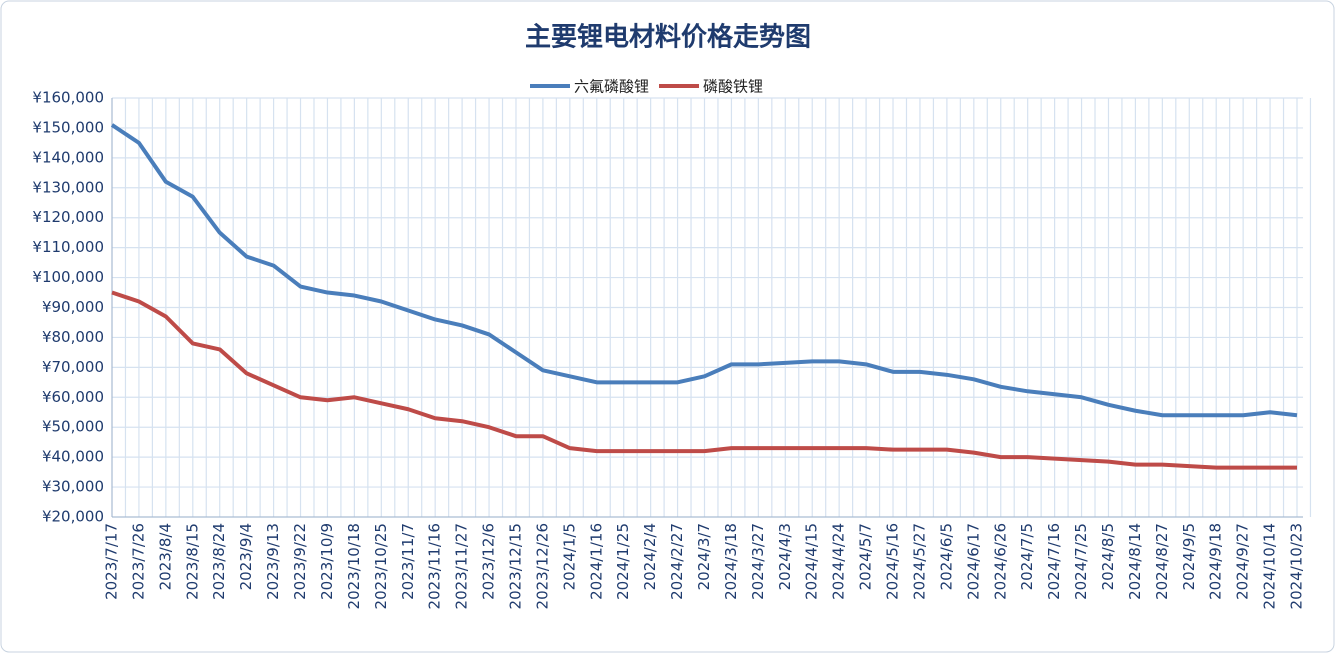  I want to click on x-tick-label: 2024/4/15, so click(812, 561).